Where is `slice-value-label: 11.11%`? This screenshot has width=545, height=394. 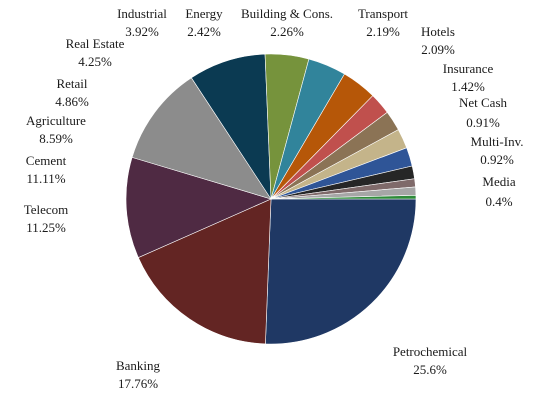
slice-value-label: 11.11% is located at coordinates (45, 178).